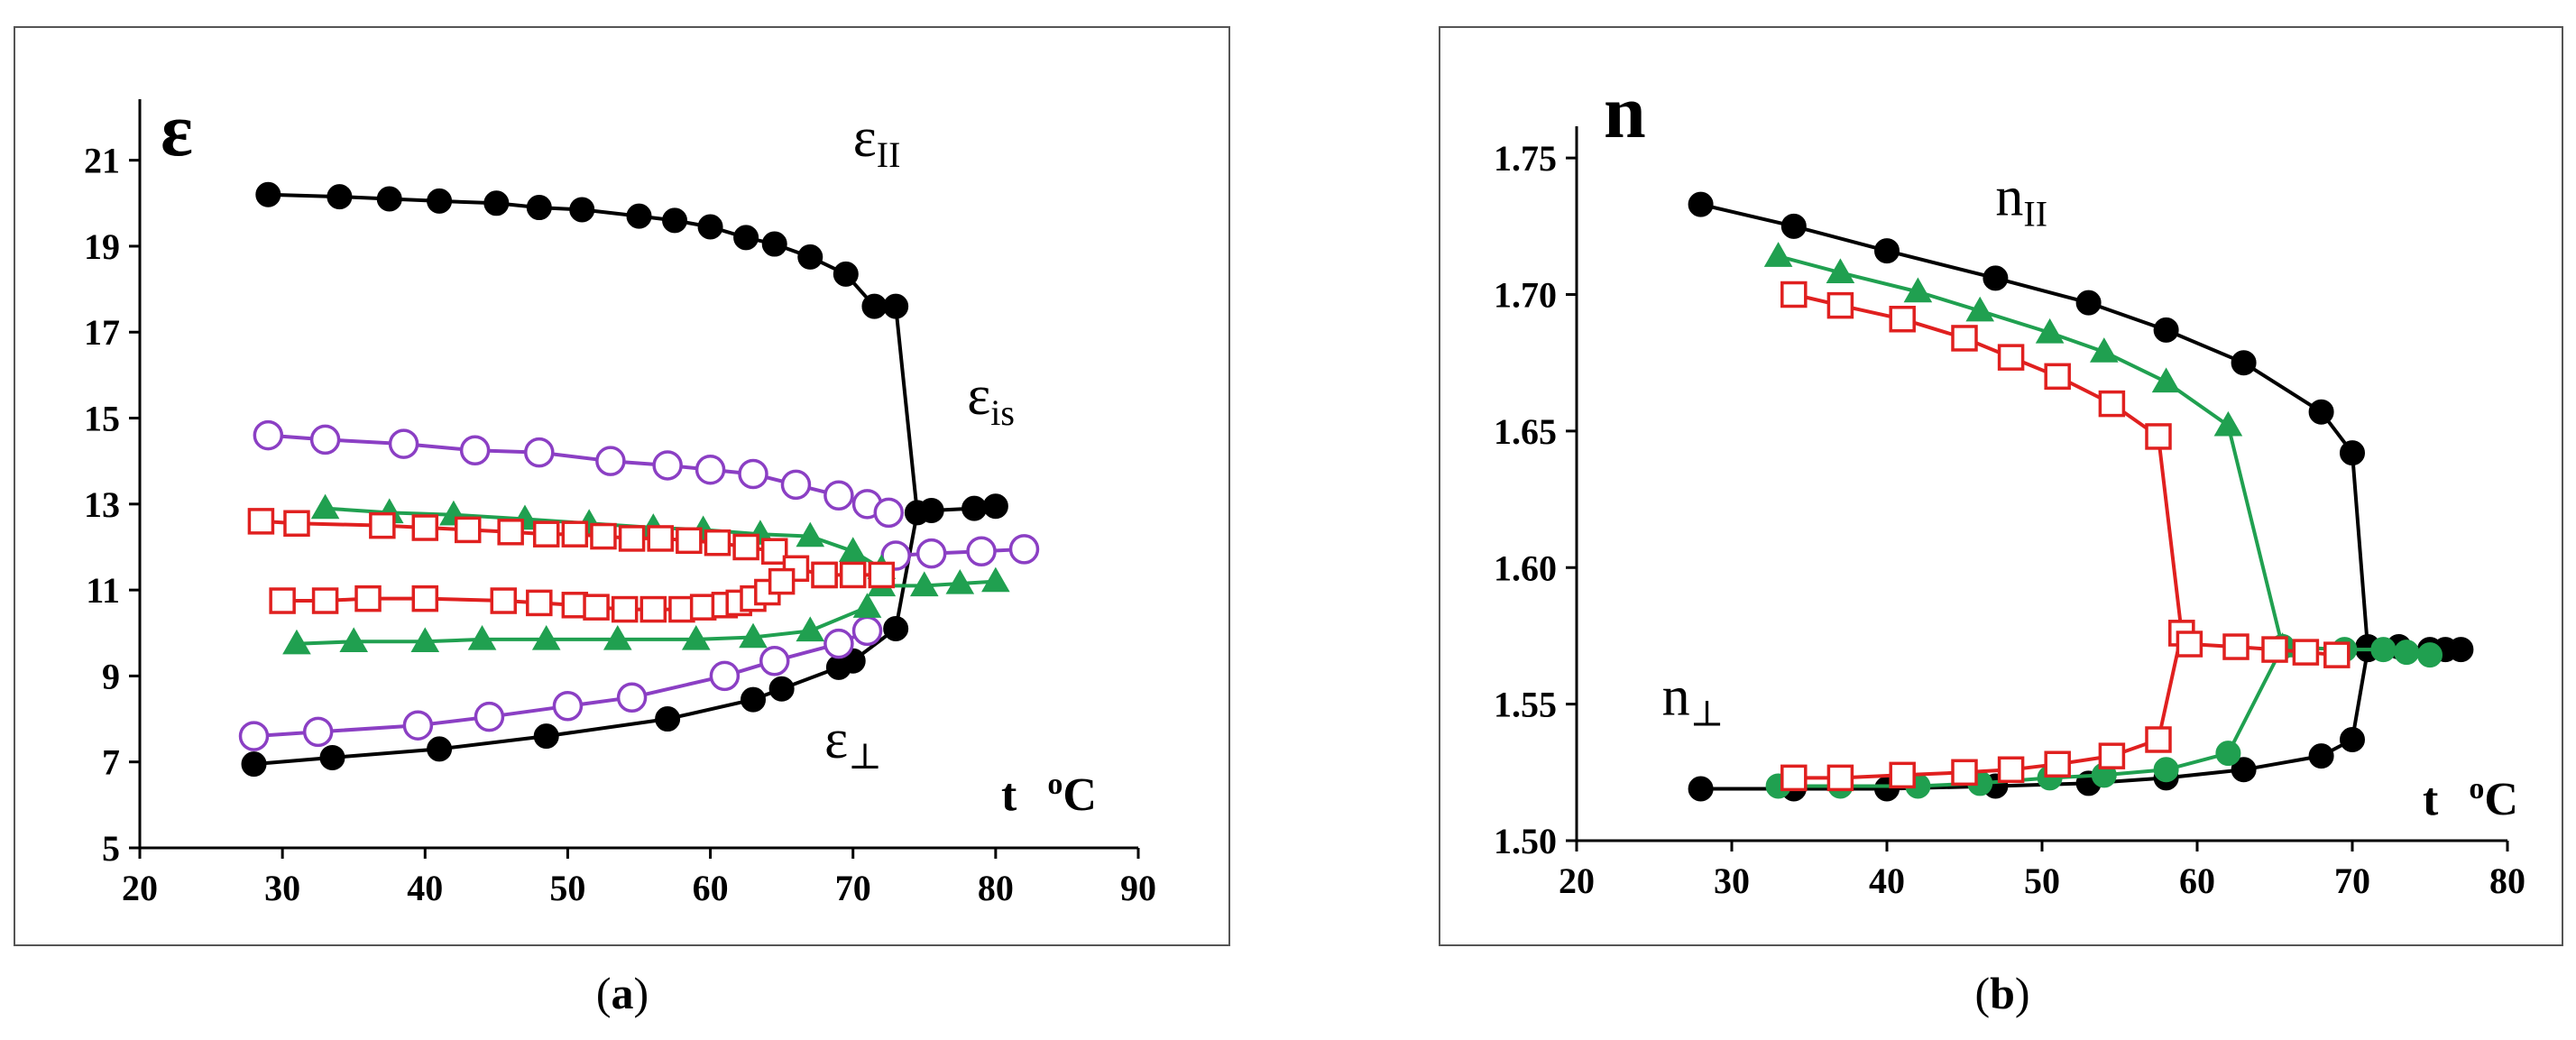 Image resolution: width=2576 pixels, height=1040 pixels. Describe the element at coordinates (623, 993) in the screenshot. I see `panel-a-caption-letter: a` at that location.